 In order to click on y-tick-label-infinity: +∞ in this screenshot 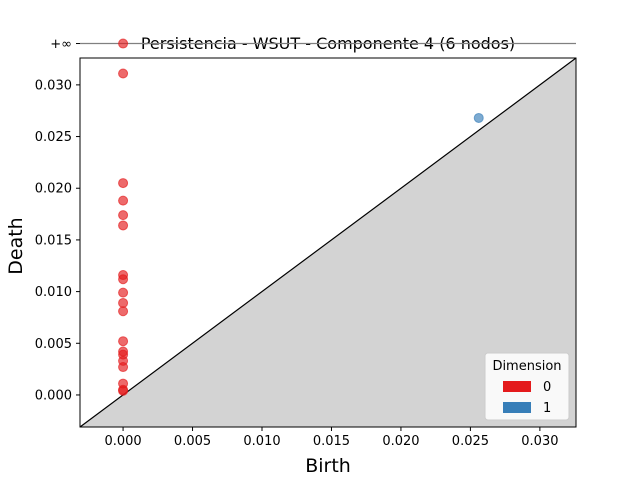, I will do `click(61, 44)`.